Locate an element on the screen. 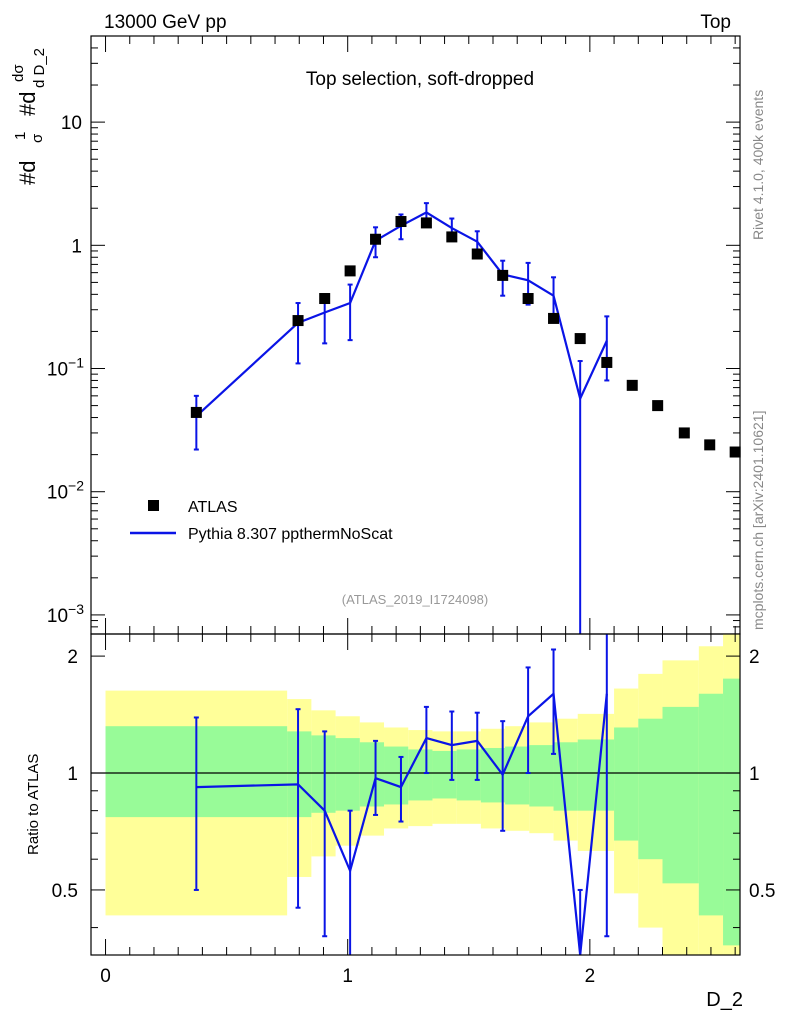 This screenshot has height=1024, width=786. y-axis-label: #d 1 σ #d dσ d D_2 is located at coordinates (29, 116).